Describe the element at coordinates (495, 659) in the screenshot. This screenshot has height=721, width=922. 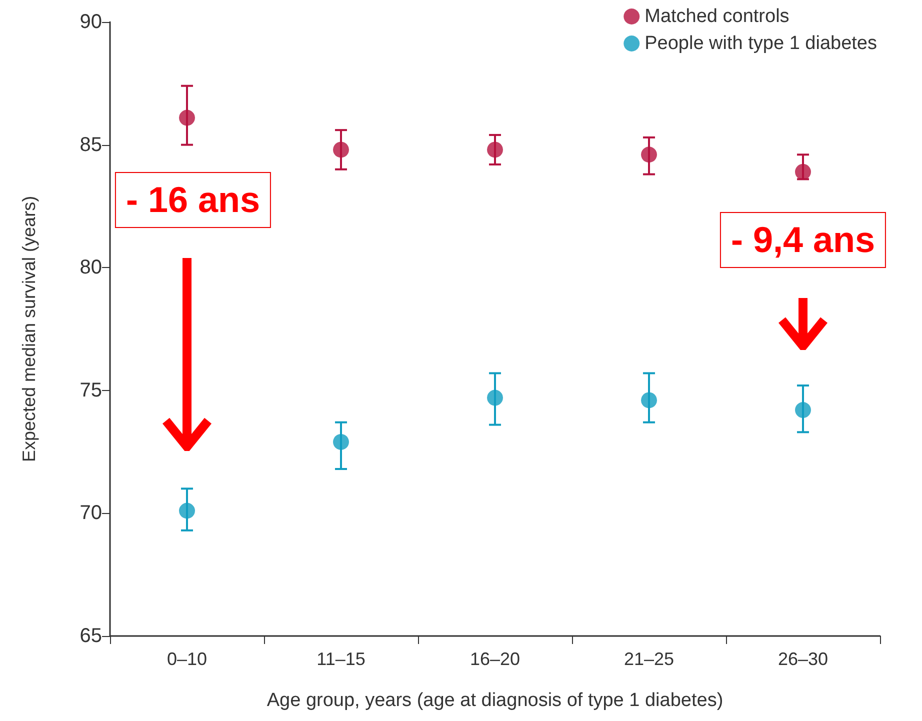
I see `x-tick-label: 16–20` at that location.